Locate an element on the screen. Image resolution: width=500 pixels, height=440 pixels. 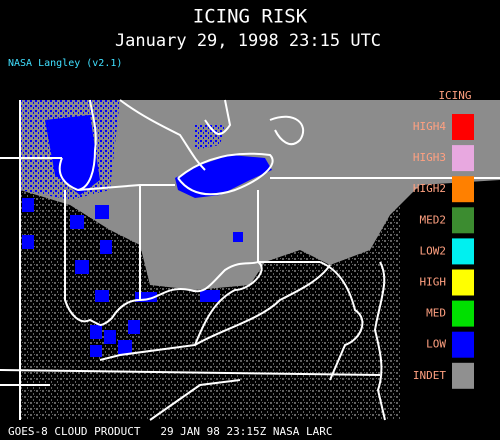
legend-label: MED2 is located at coordinates (433, 219).